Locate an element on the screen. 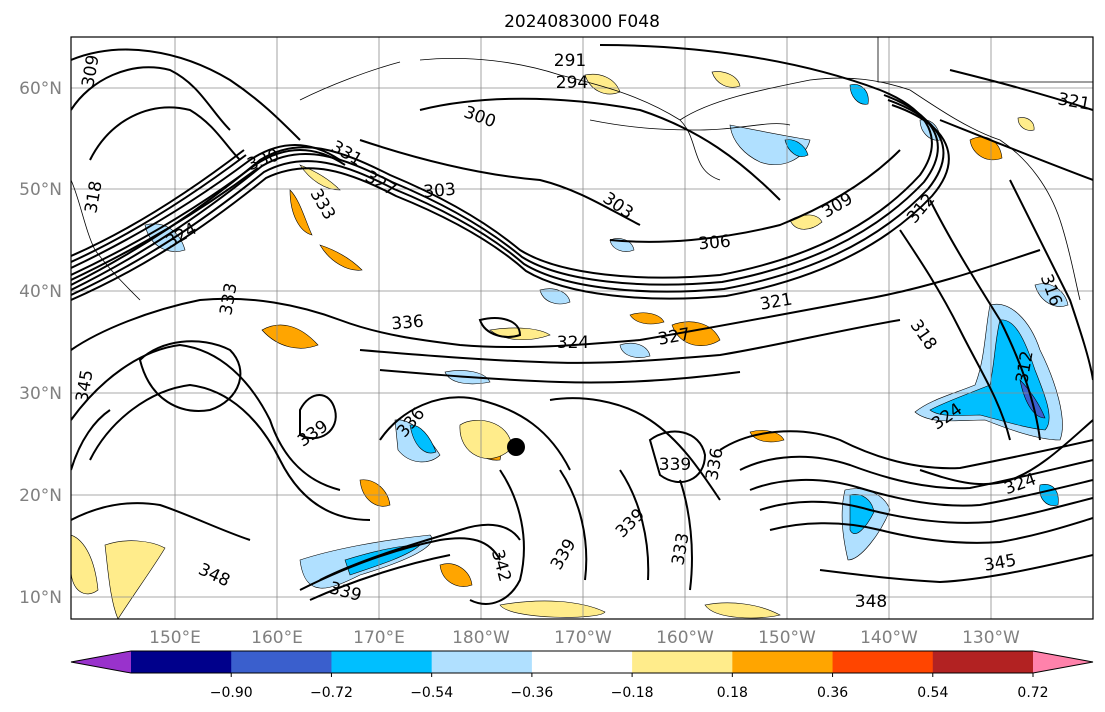  contour-label: 294 is located at coordinates (572, 83).